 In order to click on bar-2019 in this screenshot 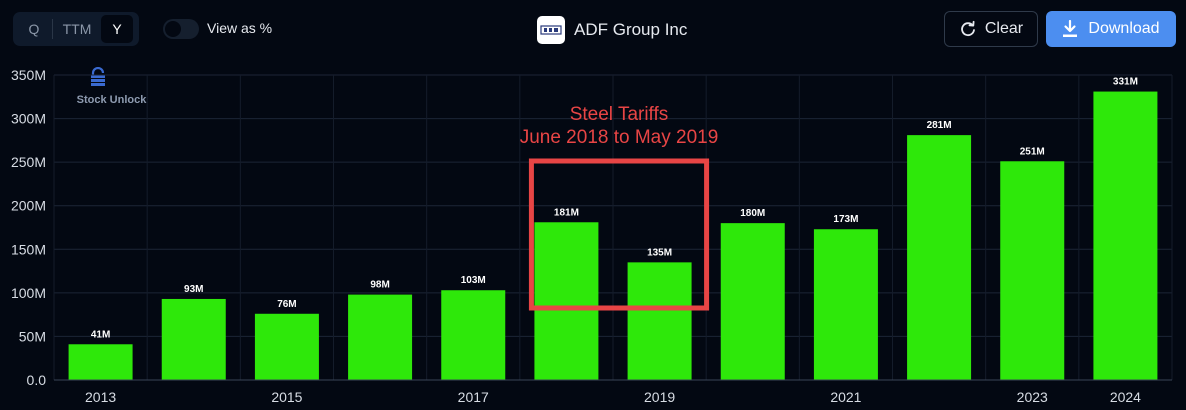, I will do `click(659, 321)`.